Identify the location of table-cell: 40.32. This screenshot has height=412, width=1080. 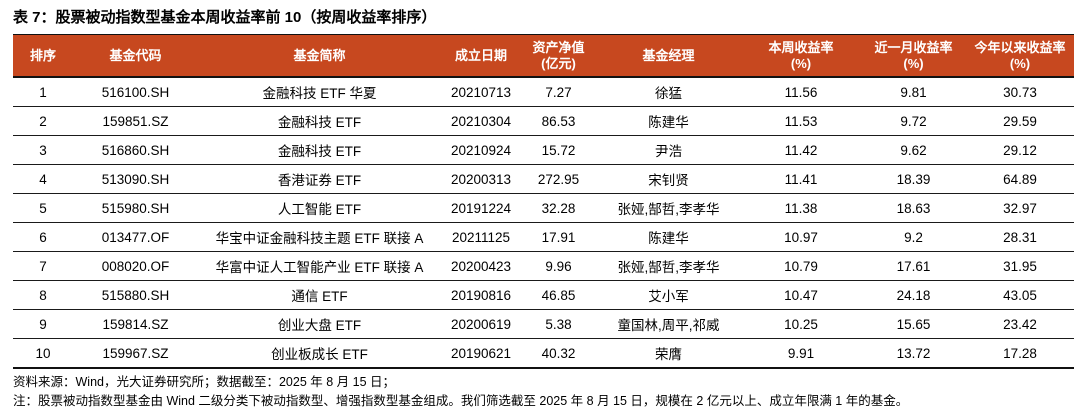
(558, 353).